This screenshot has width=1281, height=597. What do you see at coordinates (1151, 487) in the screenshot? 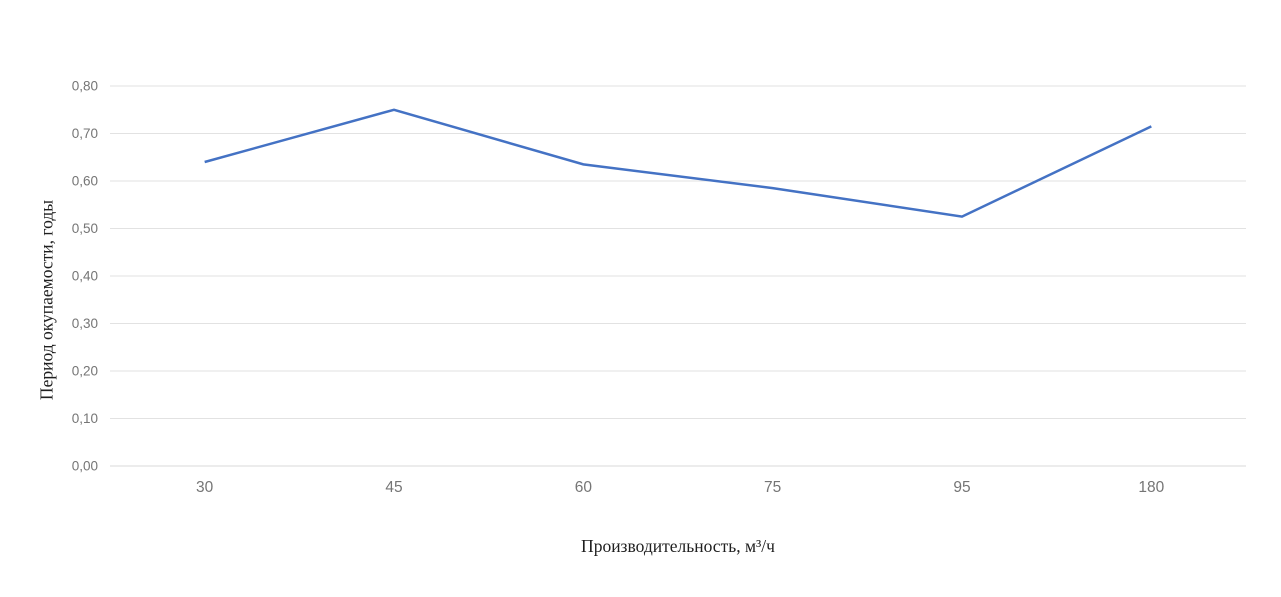
I see `x-tick-label: 180` at bounding box center [1151, 487].